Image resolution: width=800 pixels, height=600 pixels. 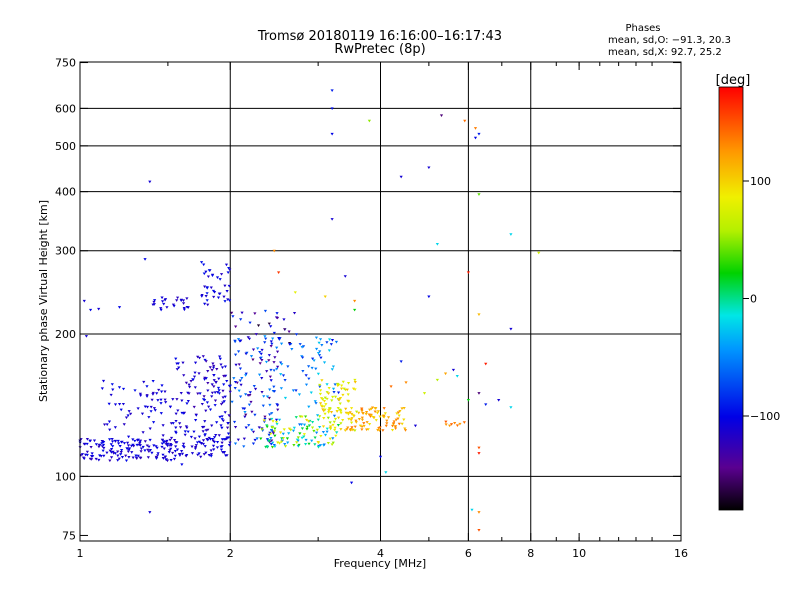 What do you see at coordinates (665, 52) in the screenshot?
I see `phase-info-x: mean, sd,X: 92.7, 25.2` at bounding box center [665, 52].